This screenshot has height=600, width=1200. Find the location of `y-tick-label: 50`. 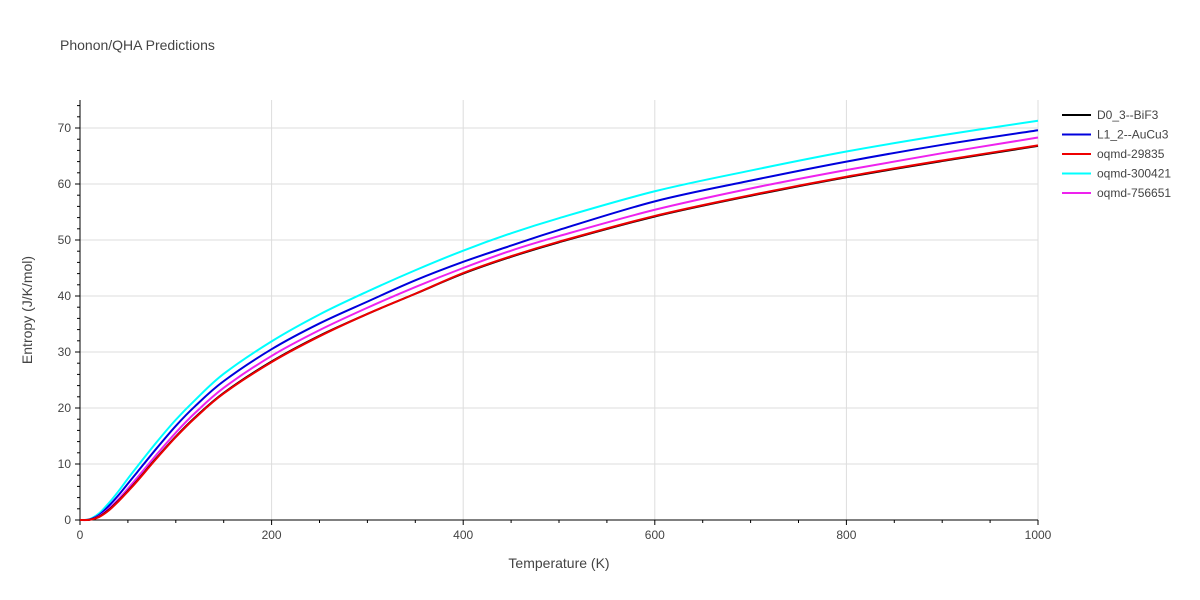

y-tick-label: 50 is located at coordinates (65, 240).